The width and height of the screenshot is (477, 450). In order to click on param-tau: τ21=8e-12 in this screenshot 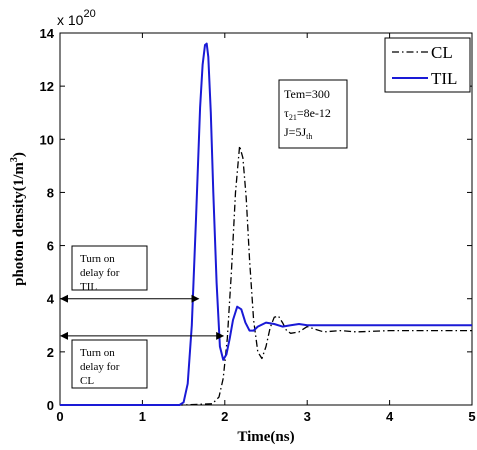, I will do `click(307, 114)`.